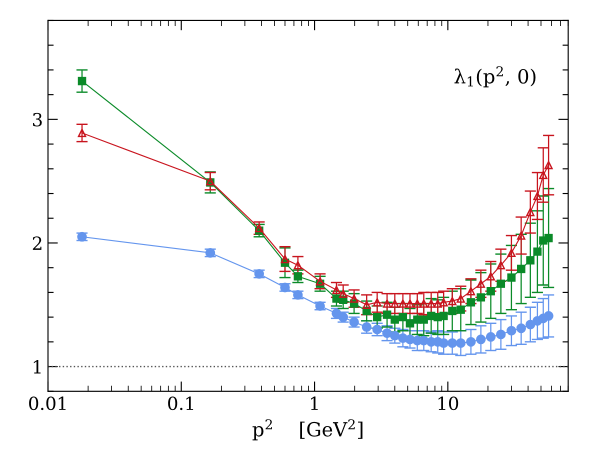 The width and height of the screenshot is (600, 455). I want to click on y-tick-label: 1, so click(37, 367).